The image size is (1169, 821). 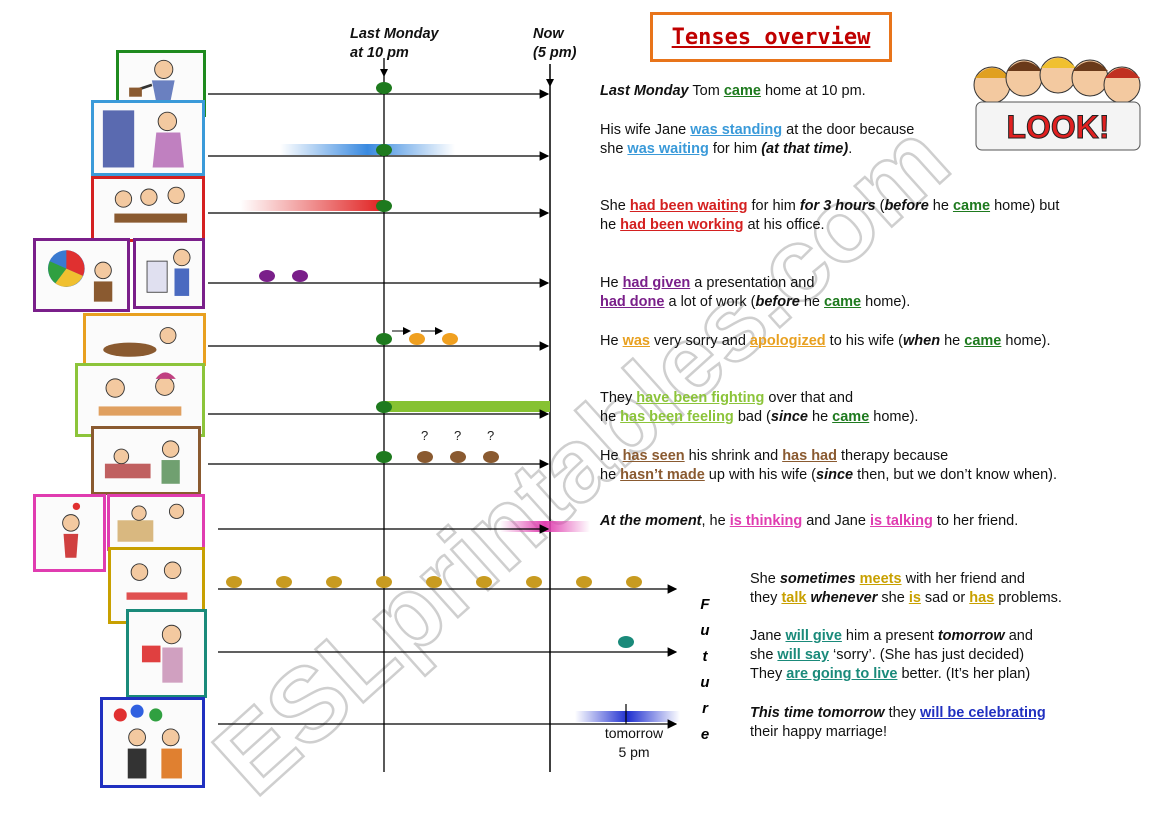 What do you see at coordinates (733, 91) in the screenshot?
I see `sentence-past-simple: Last Monday Tom came home at 10 pm.` at bounding box center [733, 91].